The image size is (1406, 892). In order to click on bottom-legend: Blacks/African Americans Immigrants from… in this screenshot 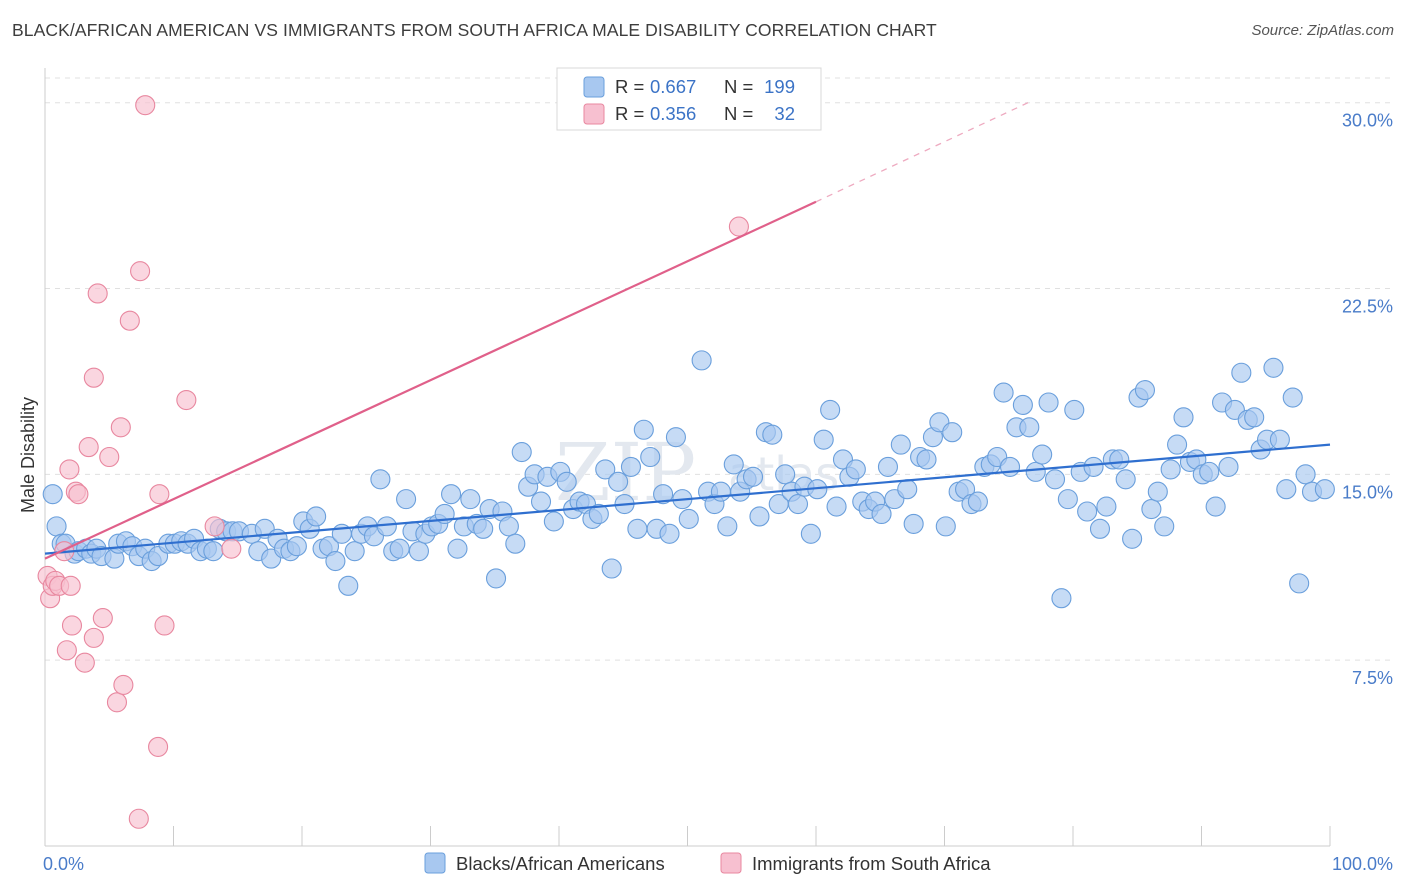, I will do `click(707, 863)`.